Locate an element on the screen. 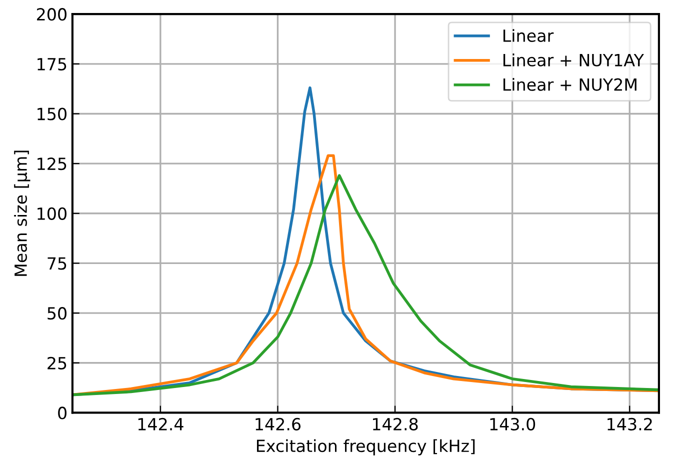  y-tick-label: 100 is located at coordinates (52, 213).